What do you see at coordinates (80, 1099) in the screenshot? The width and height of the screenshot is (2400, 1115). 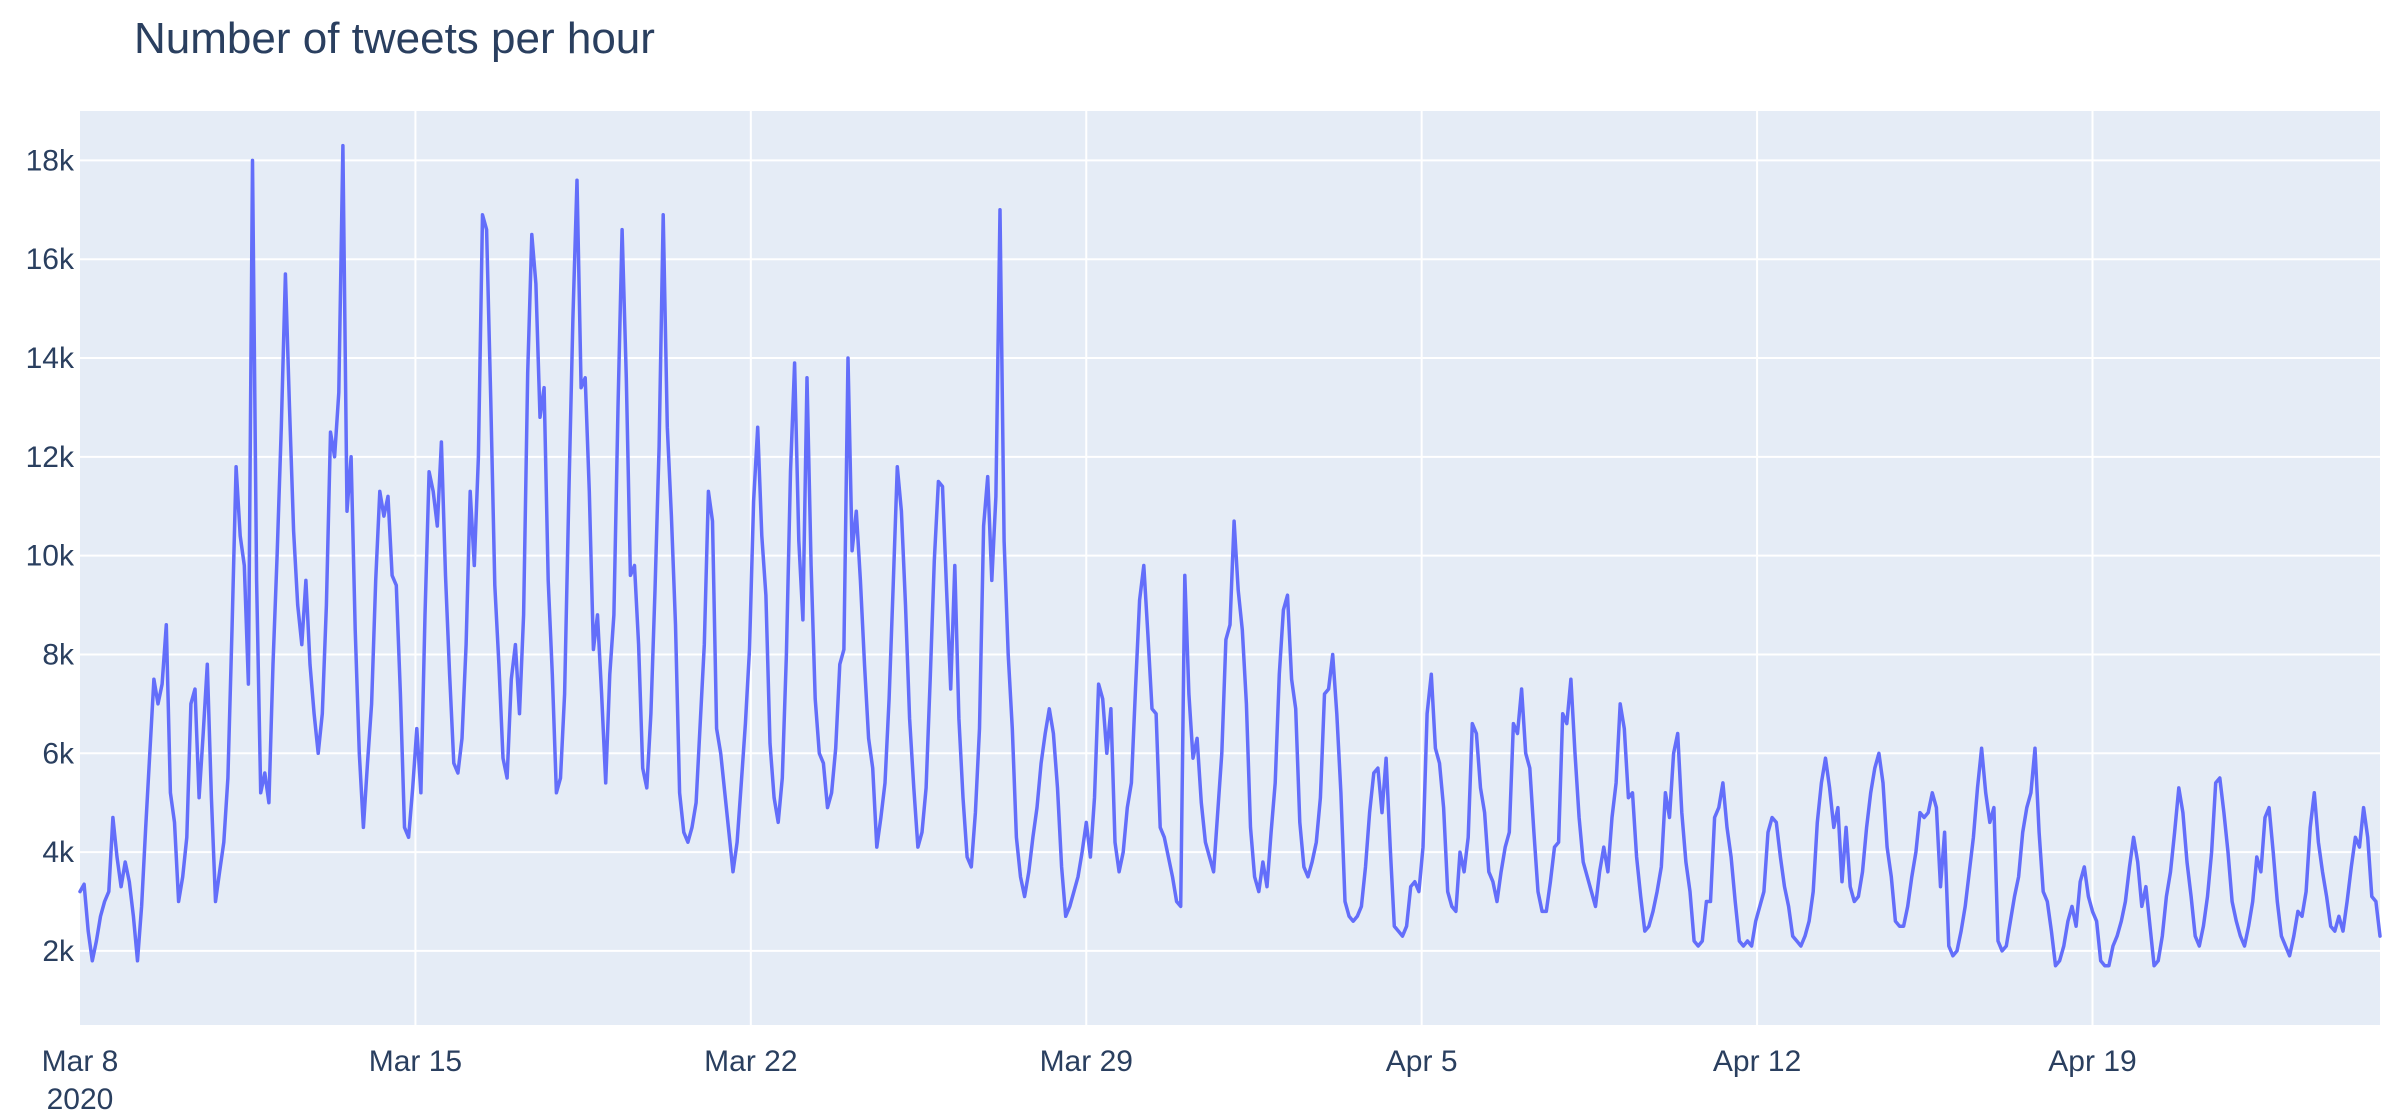 I see `x-tick-year-label: 2020` at bounding box center [80, 1099].